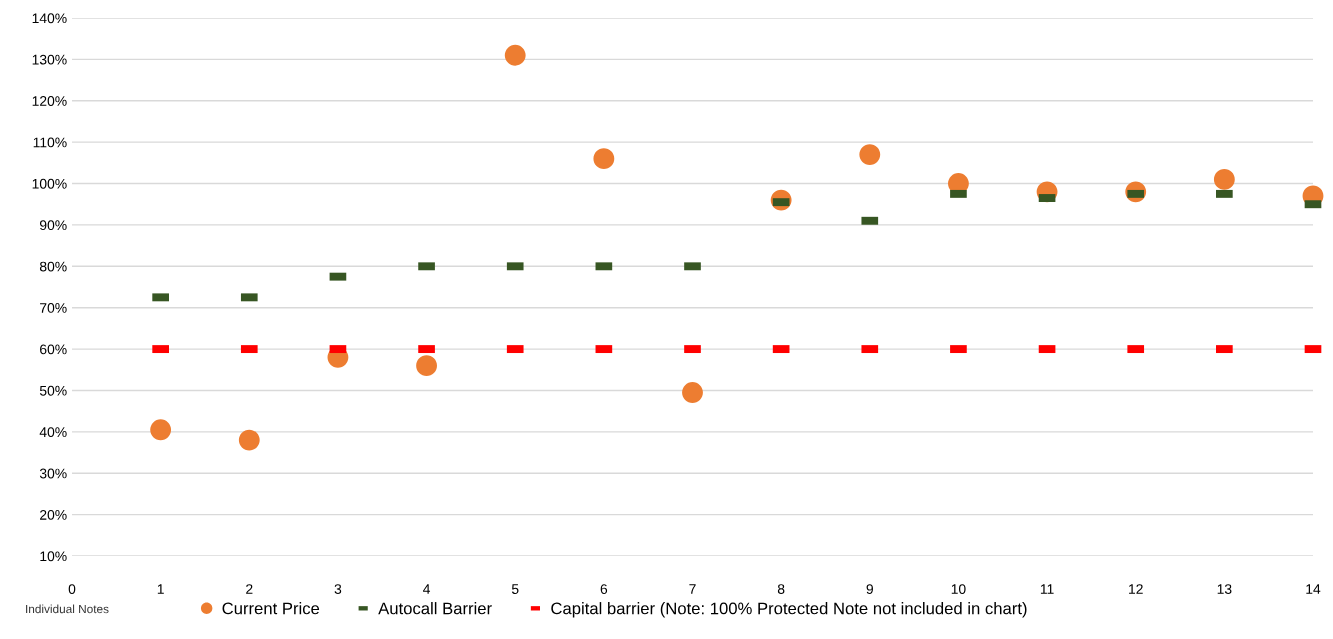 This screenshot has width=1333, height=639. What do you see at coordinates (53, 473) in the screenshot?
I see `y-tick-label: 30%` at bounding box center [53, 473].